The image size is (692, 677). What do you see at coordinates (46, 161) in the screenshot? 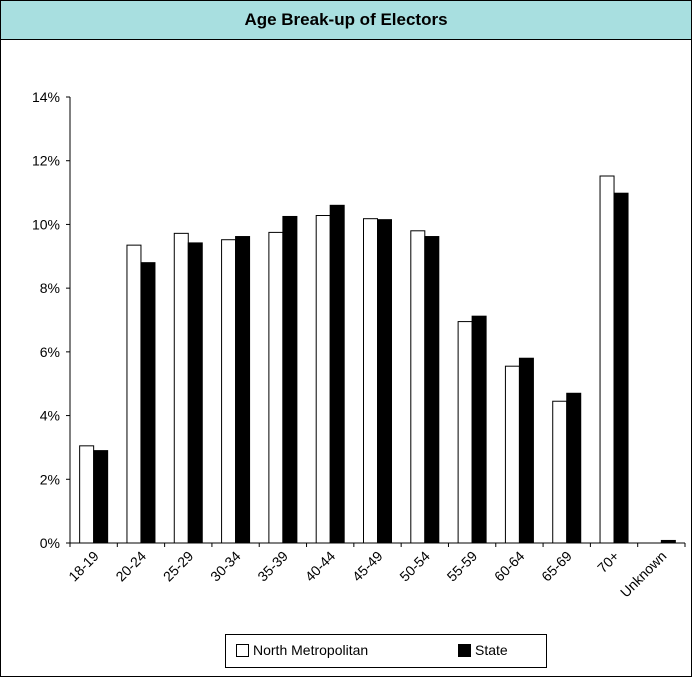
I see `y-tick-label: 12%` at bounding box center [46, 161].